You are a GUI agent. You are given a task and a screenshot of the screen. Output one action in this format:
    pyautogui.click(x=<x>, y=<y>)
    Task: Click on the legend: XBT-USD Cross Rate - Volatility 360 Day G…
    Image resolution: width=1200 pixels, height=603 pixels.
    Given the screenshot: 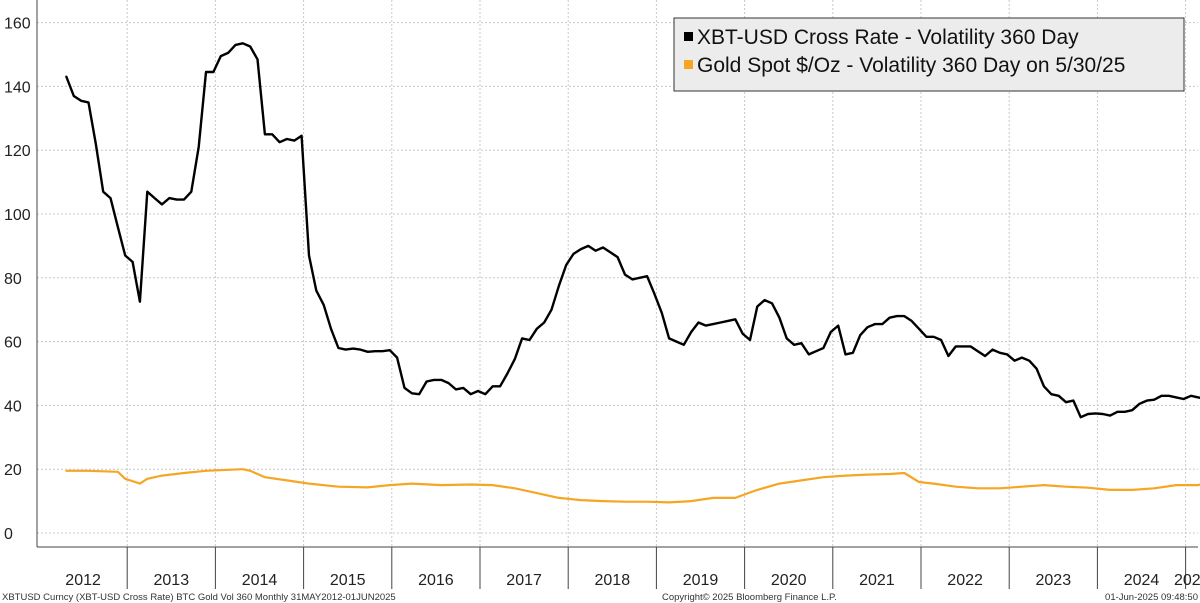 What is the action you would take?
    pyautogui.click(x=929, y=54)
    